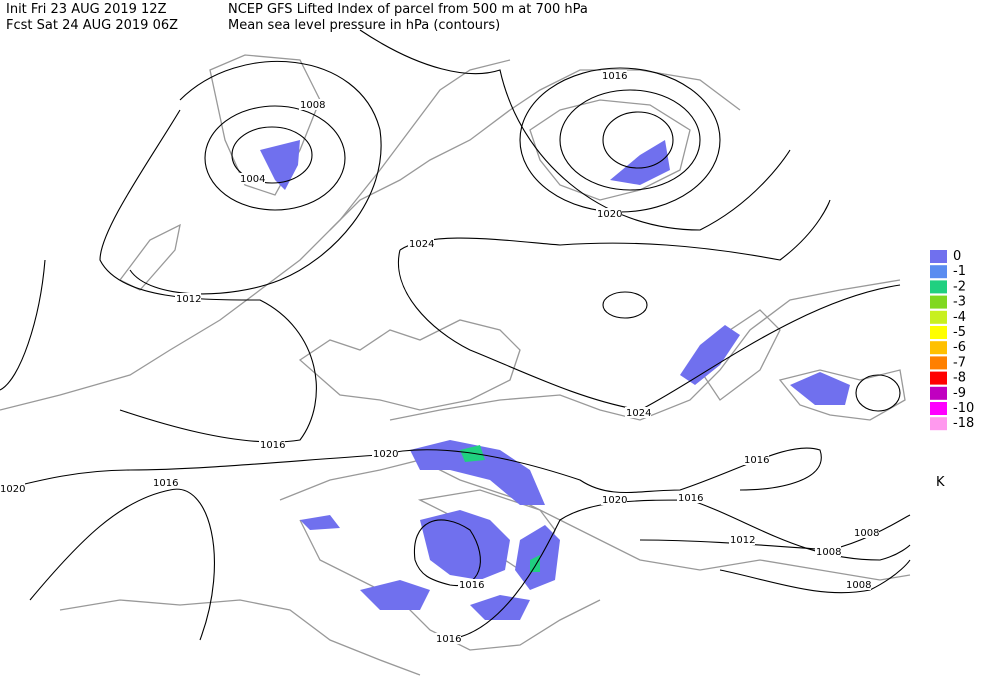 This screenshot has width=1000, height=680. I want to click on legend-label: -18, so click(963, 423).